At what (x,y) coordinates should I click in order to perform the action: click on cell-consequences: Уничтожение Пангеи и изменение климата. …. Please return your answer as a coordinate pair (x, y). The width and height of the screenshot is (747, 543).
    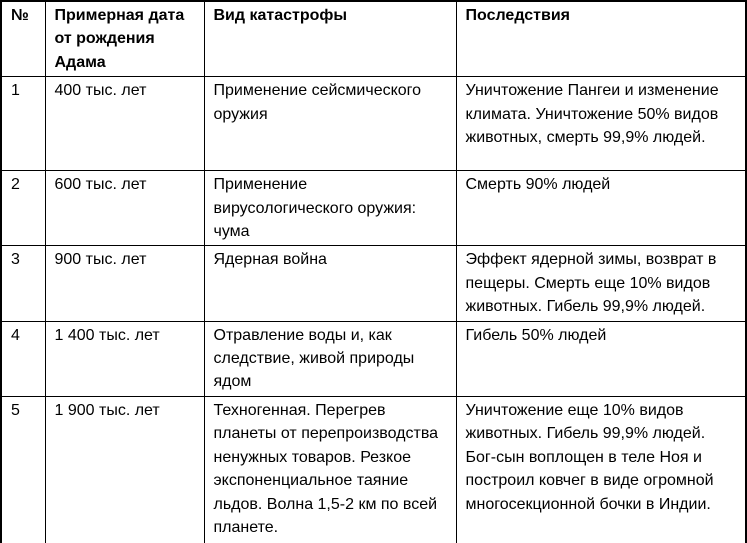
    Looking at the image, I should click on (601, 124).